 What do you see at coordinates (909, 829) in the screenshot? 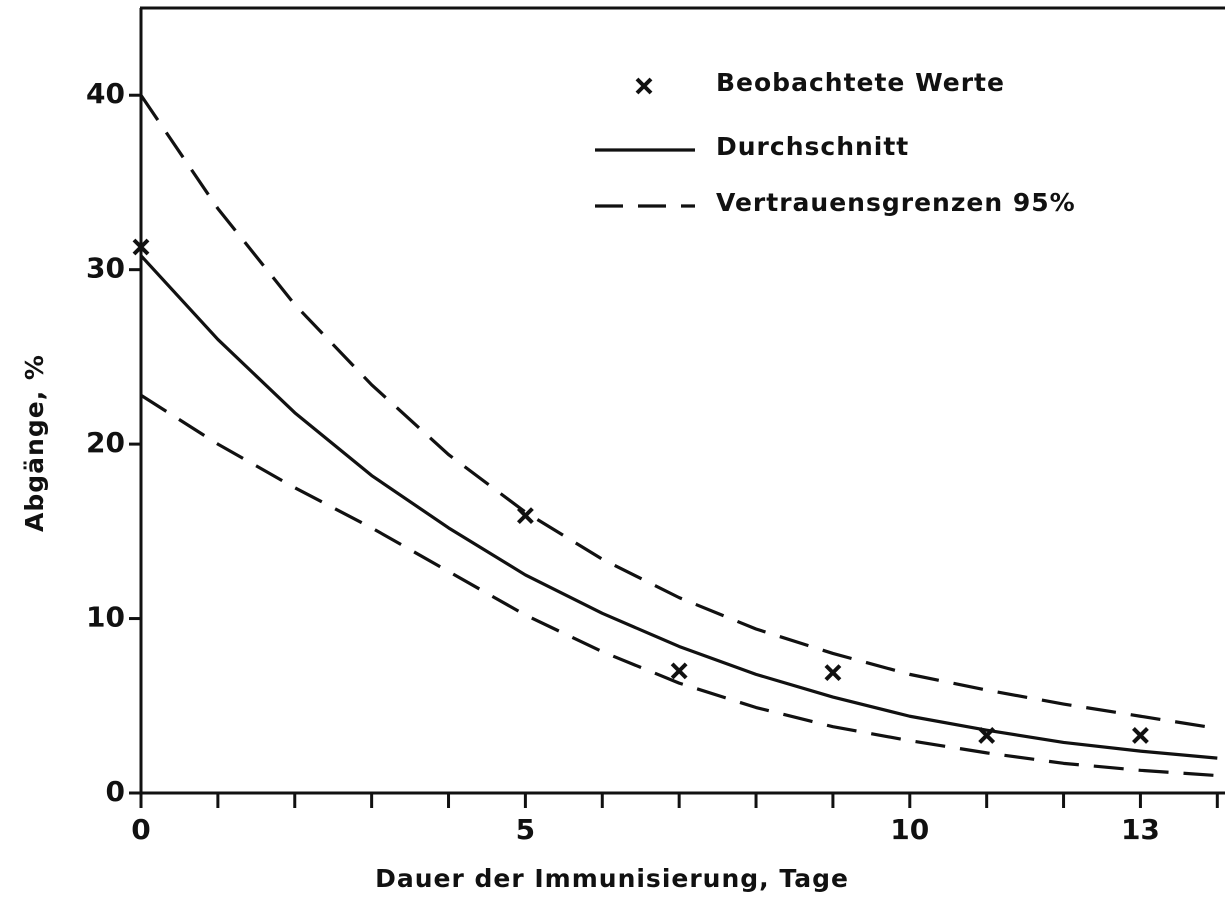
I see `x-tick-label: 10` at bounding box center [909, 829].